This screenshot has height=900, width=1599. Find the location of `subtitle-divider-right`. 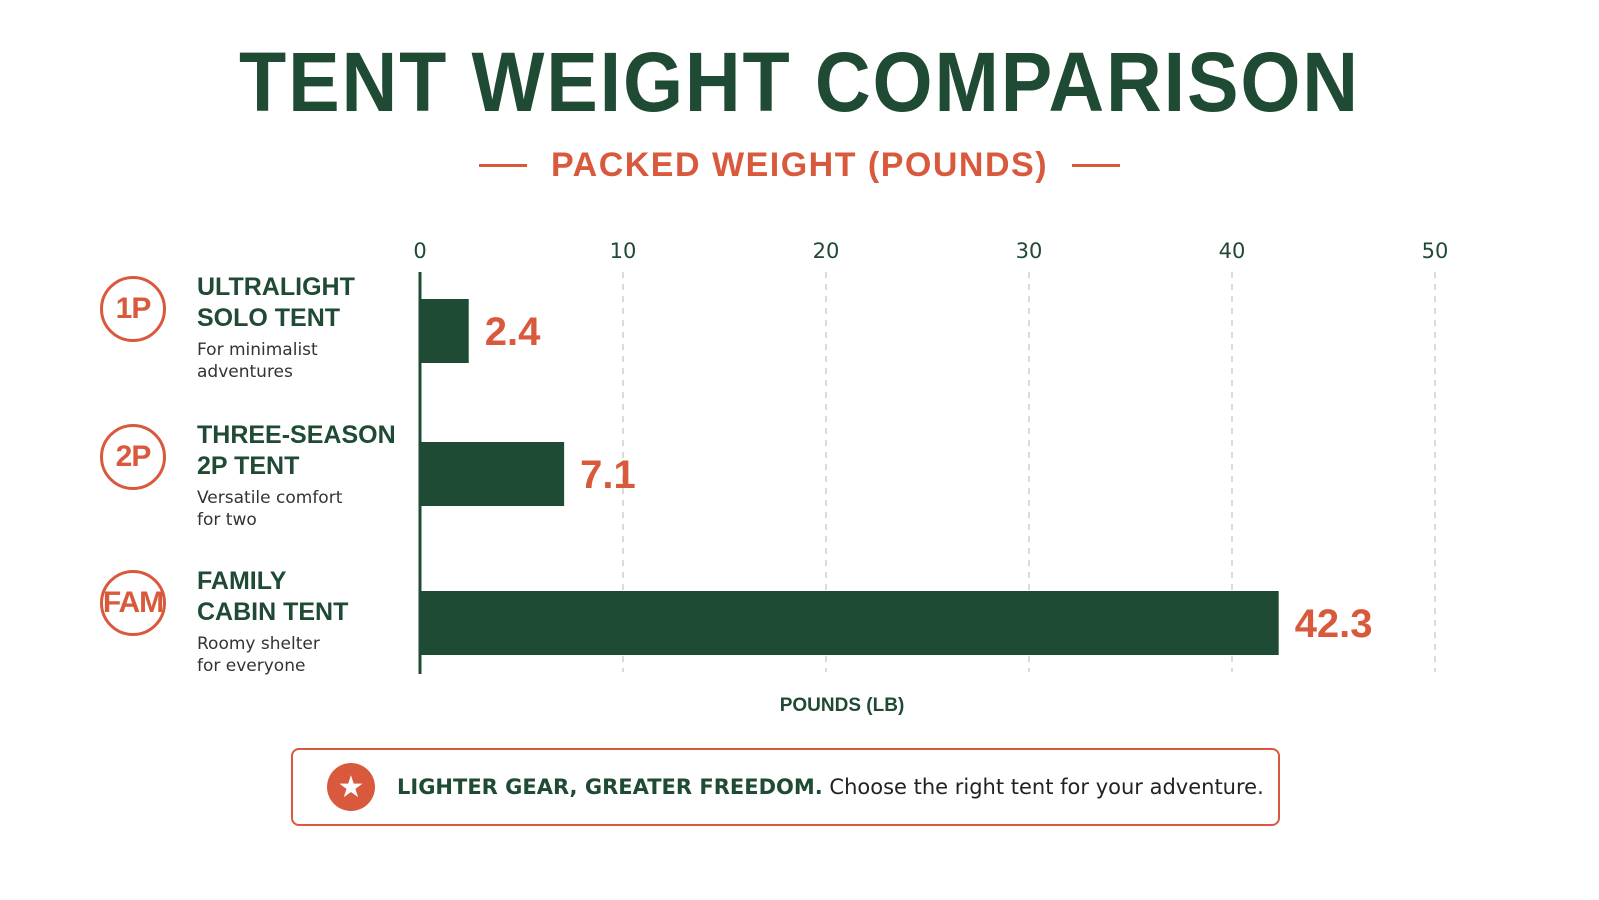

subtitle-divider-right is located at coordinates (1096, 165).